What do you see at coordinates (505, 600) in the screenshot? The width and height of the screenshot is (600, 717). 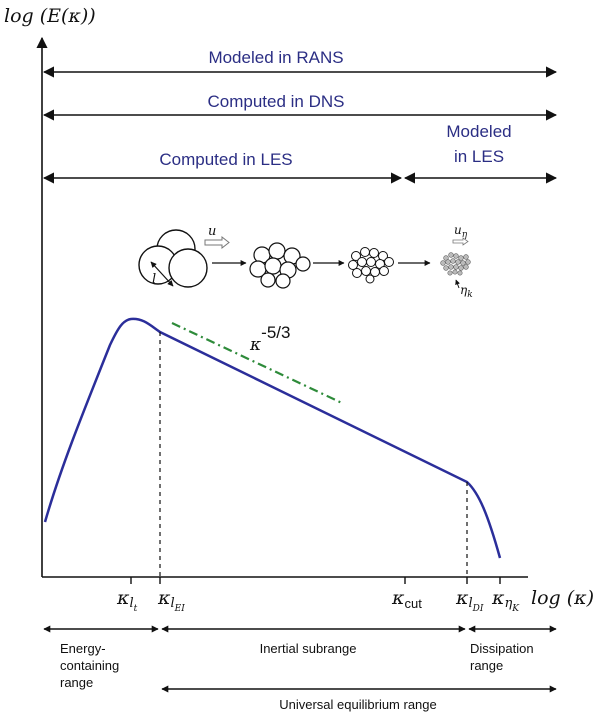 I see `tick-label-kappa-etak: κηK` at bounding box center [505, 600].